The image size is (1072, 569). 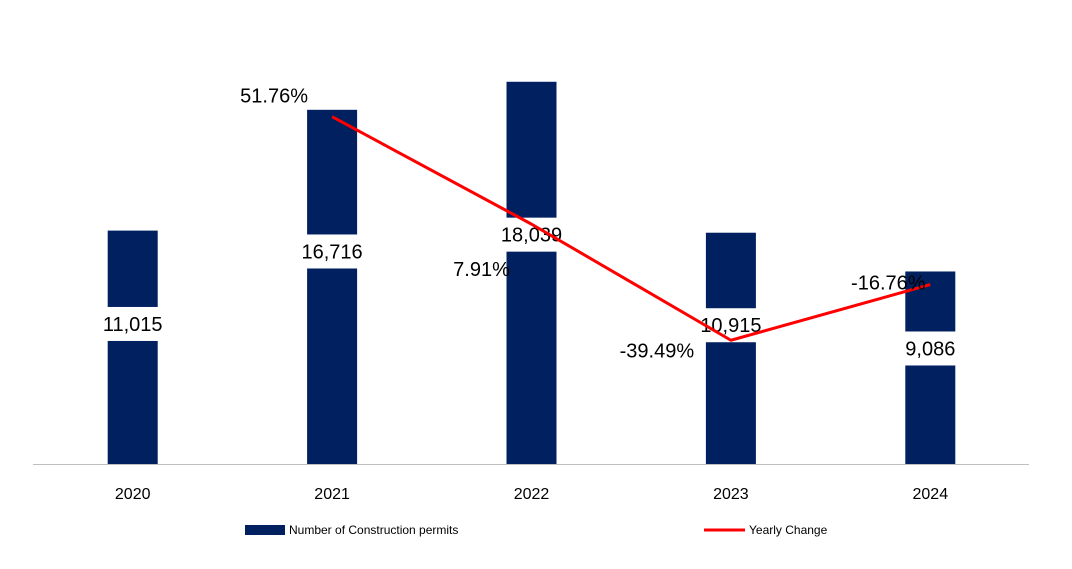 What do you see at coordinates (332, 286) in the screenshot?
I see `bar-2021` at bounding box center [332, 286].